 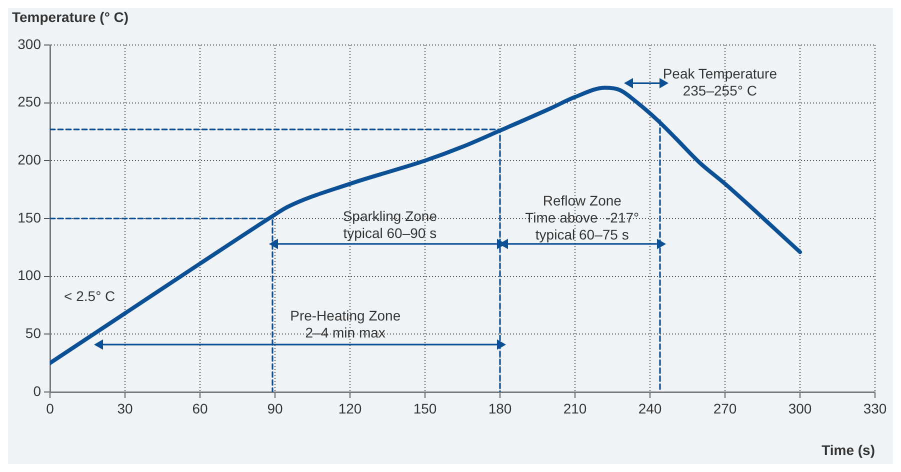 I want to click on y-tick-label: 250, so click(x=30, y=102).